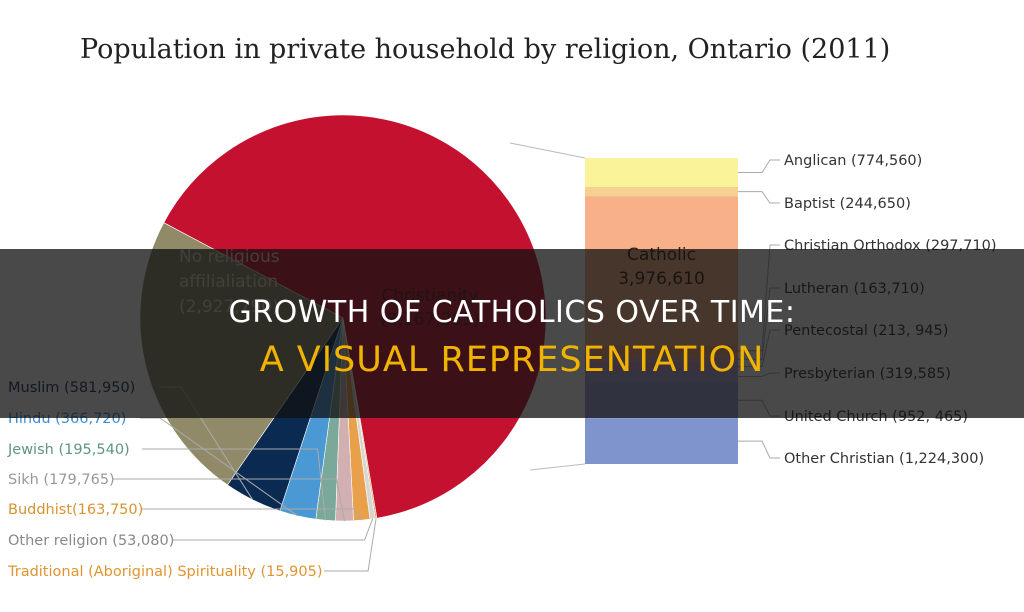 This screenshot has height=612, width=1024. What do you see at coordinates (884, 459) in the screenshot?
I see `right-label-other-christian-1-224-300: Other Christian (1,224,300)` at bounding box center [884, 459].